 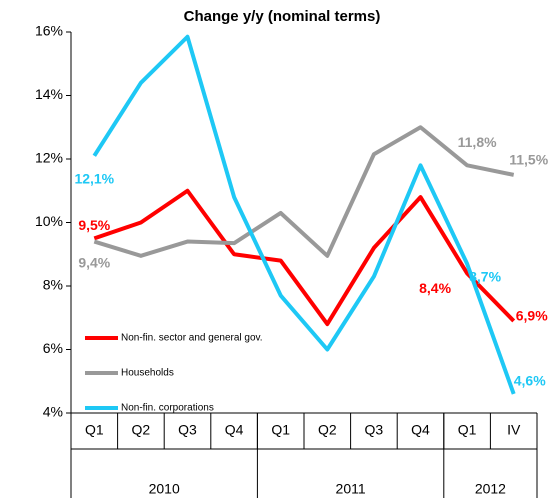 I want to click on x-tick-label: IV, so click(x=514, y=430).